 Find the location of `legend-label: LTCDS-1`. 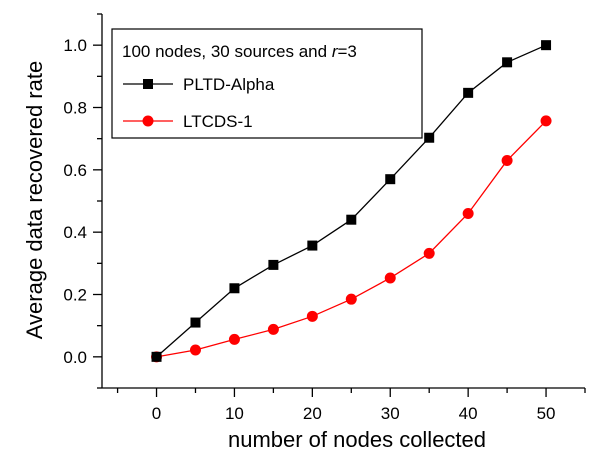

legend-label: LTCDS-1 is located at coordinates (218, 121).